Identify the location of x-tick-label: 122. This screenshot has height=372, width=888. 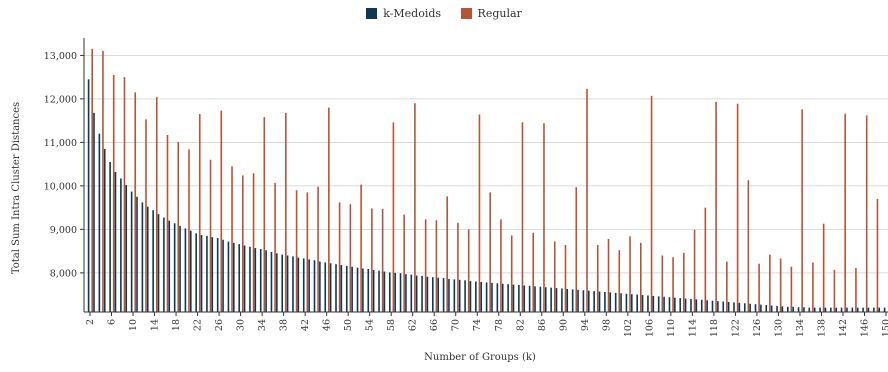
(735, 328).